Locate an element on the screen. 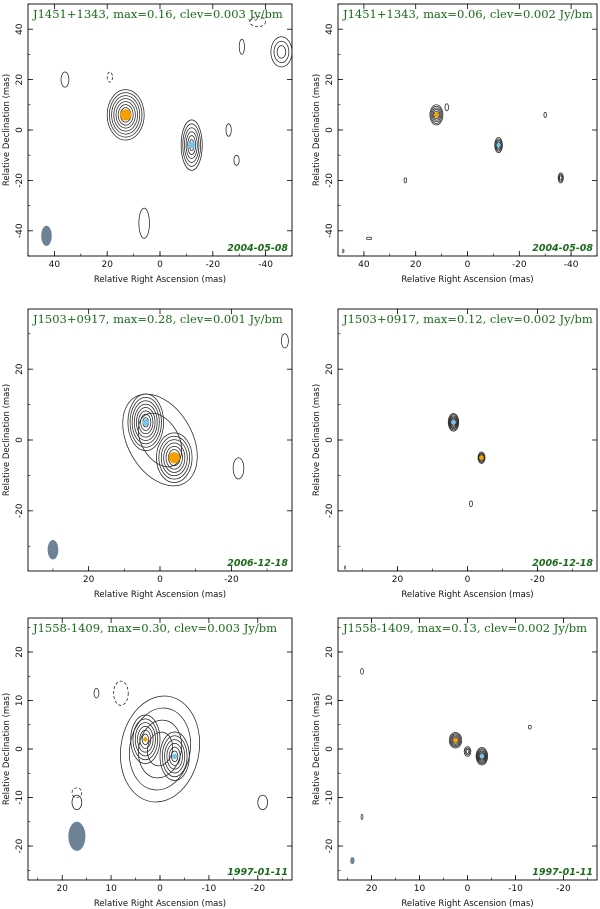 The image size is (600, 909). y-tick-label: 10 is located at coordinates (330, 700).